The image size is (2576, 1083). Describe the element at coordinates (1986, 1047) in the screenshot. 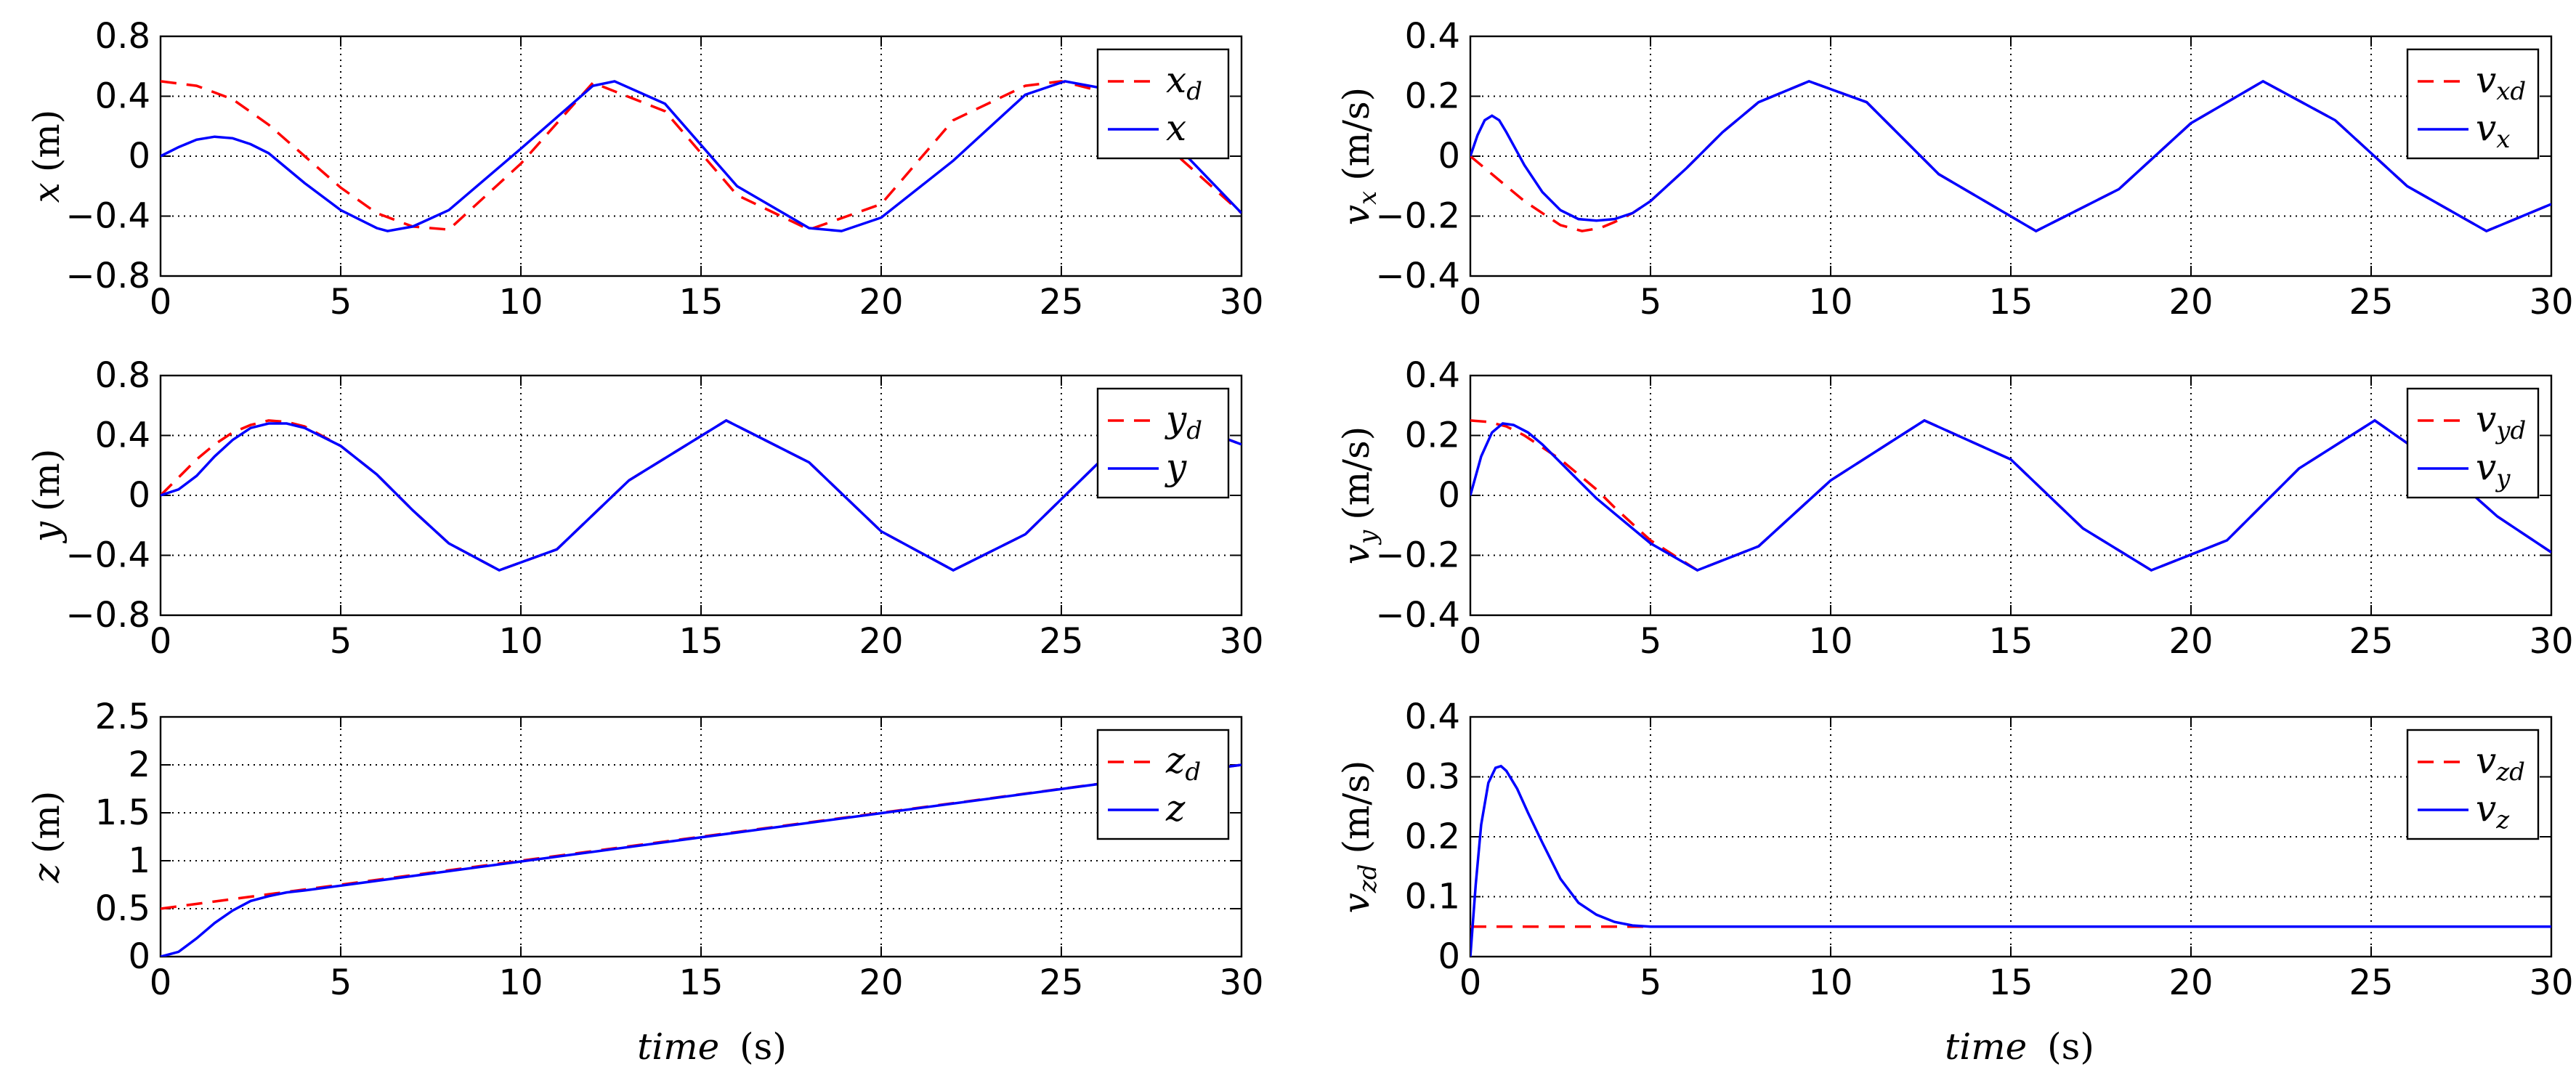

I see `x-axis-label-right-word: time` at that location.